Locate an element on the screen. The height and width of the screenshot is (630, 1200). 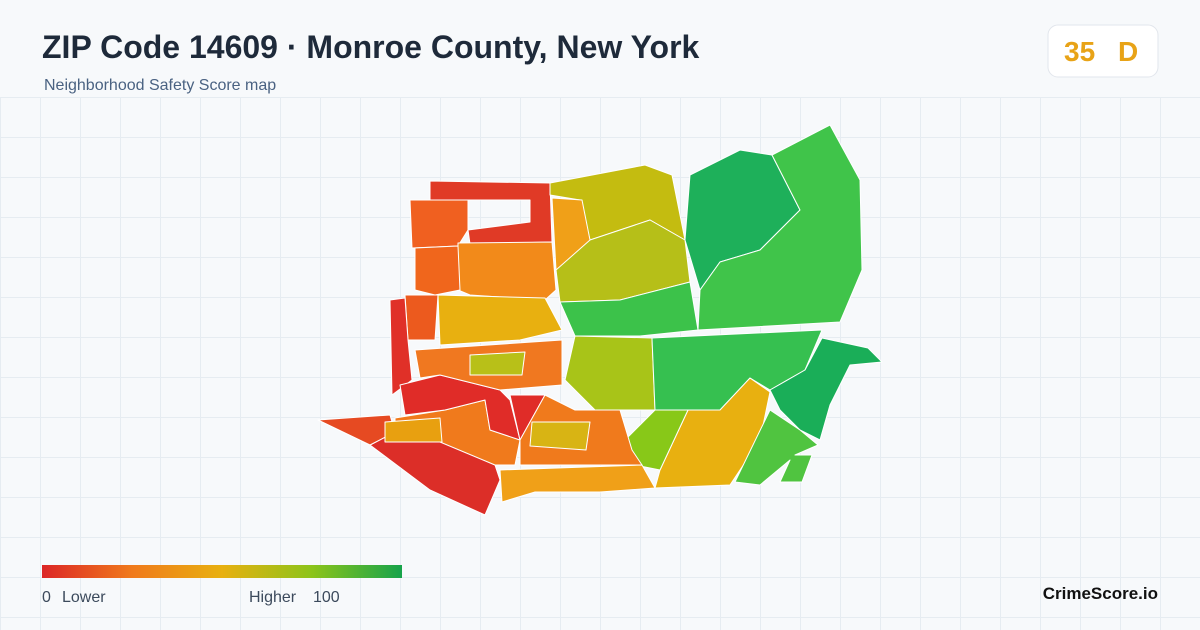
title: ZIP Code 14609 · Monroe County, New York is located at coordinates (371, 47).